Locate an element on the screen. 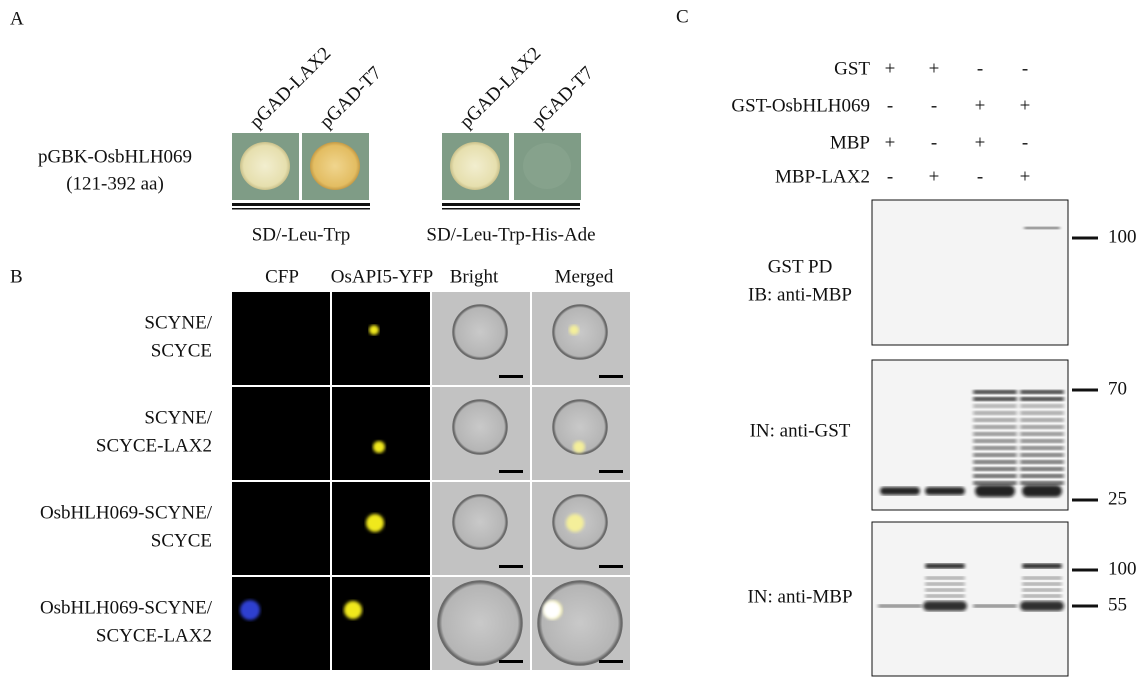 The height and width of the screenshot is (686, 1145). panel-label: A is located at coordinates (17, 18).